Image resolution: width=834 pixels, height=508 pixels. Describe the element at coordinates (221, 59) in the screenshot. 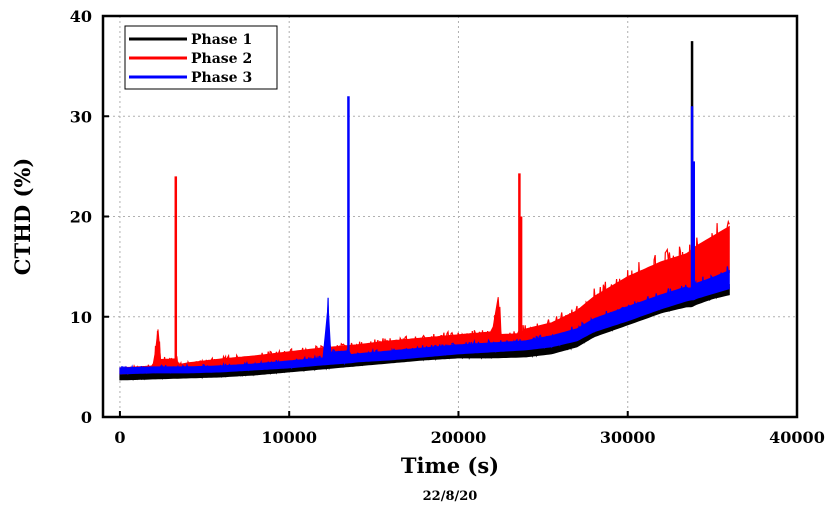

I see `legend-label: Phase 2` at that location.